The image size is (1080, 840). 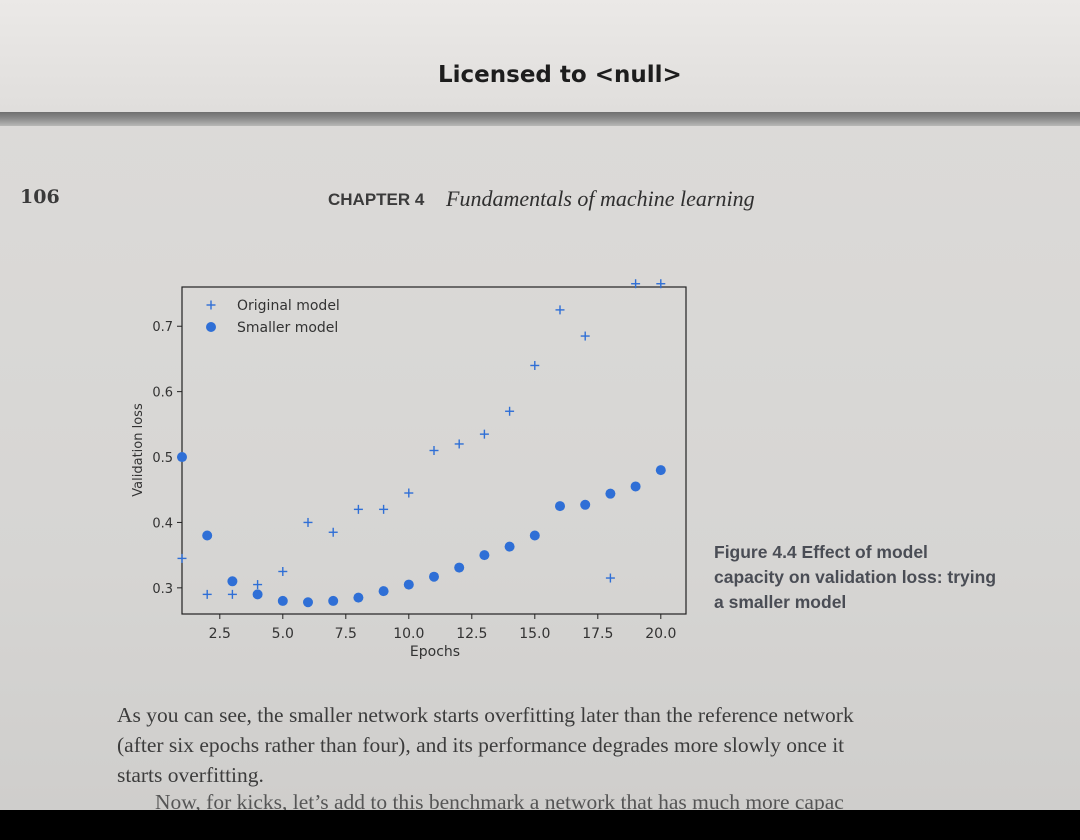 I want to click on x-tick-label: 12.5, so click(x=471, y=634).